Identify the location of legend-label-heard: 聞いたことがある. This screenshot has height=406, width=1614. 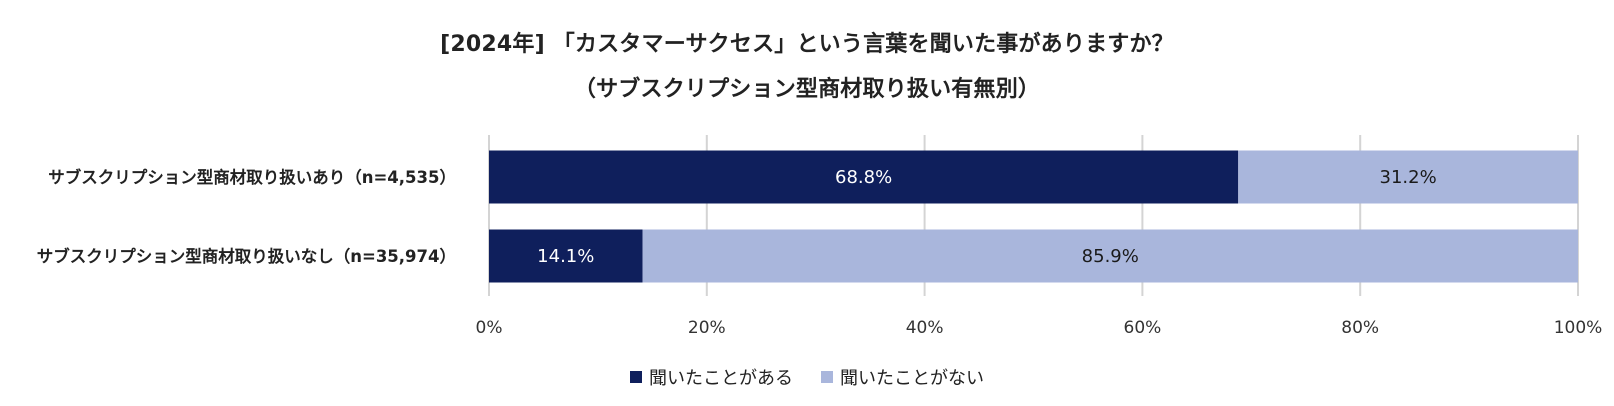
(721, 378).